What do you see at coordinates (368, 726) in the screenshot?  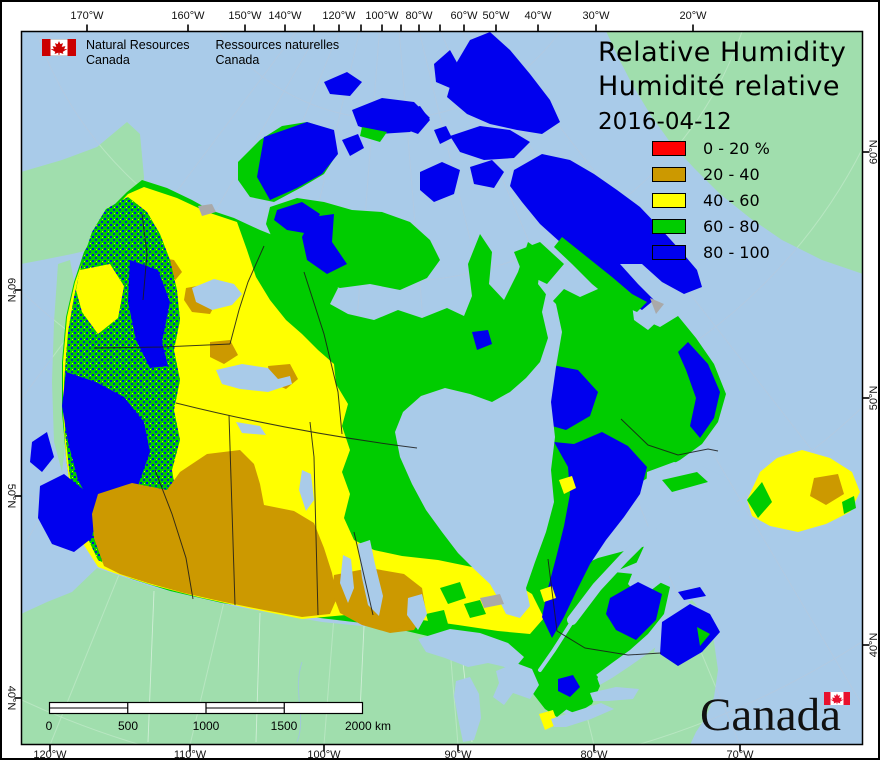 I see `scale-label-end: 2000 km` at bounding box center [368, 726].